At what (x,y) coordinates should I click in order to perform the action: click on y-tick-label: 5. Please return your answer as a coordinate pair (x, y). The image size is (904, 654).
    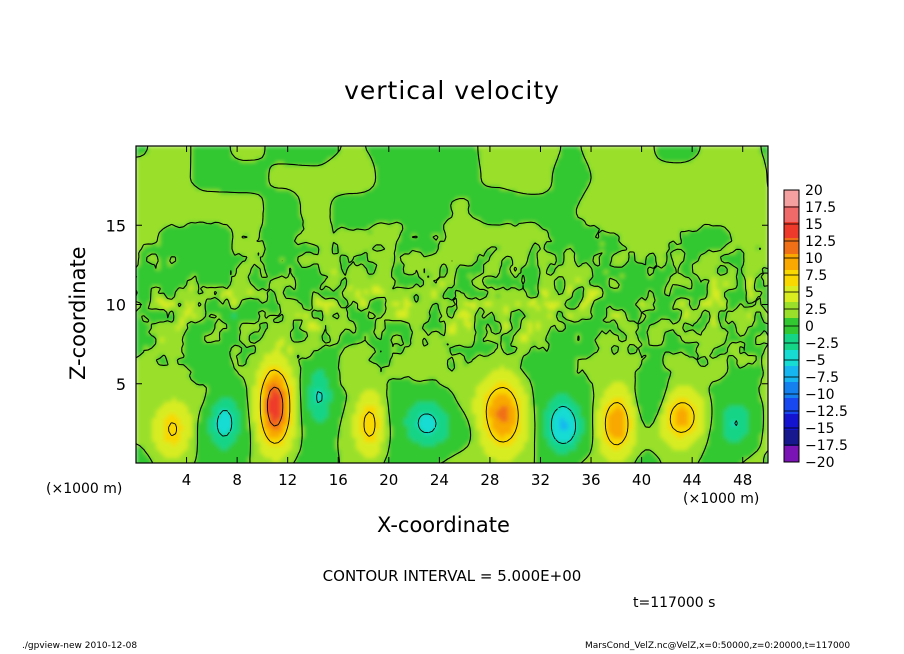
    Looking at the image, I should click on (121, 384).